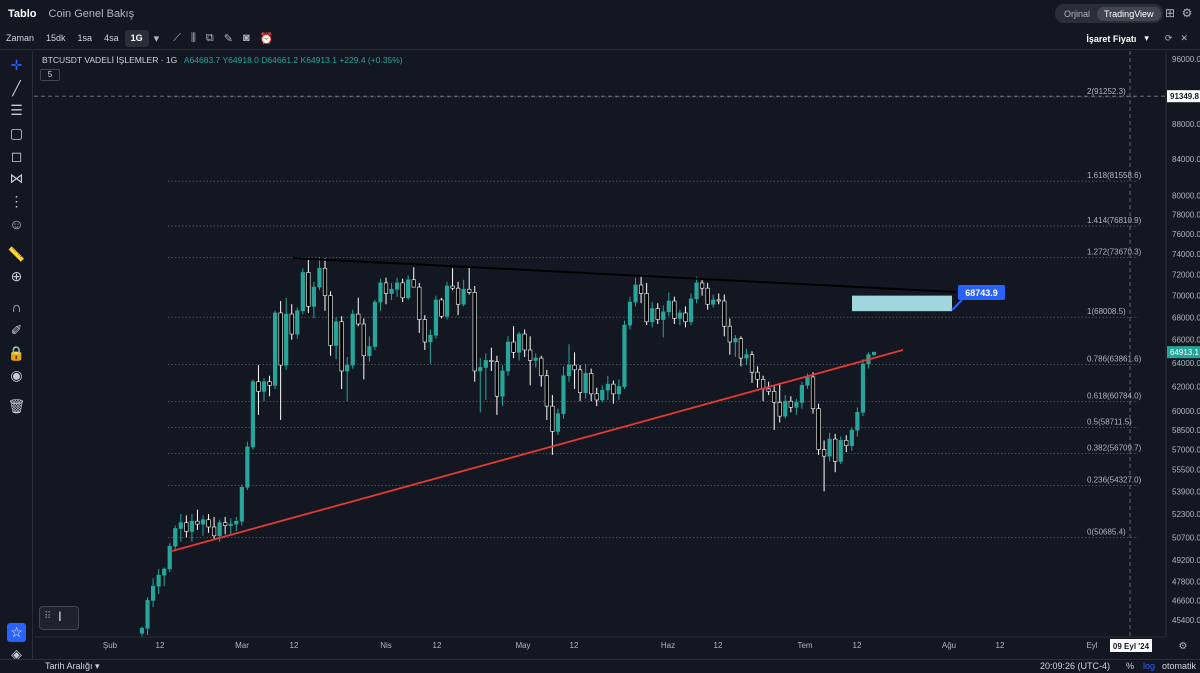  What do you see at coordinates (16, 254) in the screenshot?
I see `ruler-icon: 📏` at bounding box center [16, 254].